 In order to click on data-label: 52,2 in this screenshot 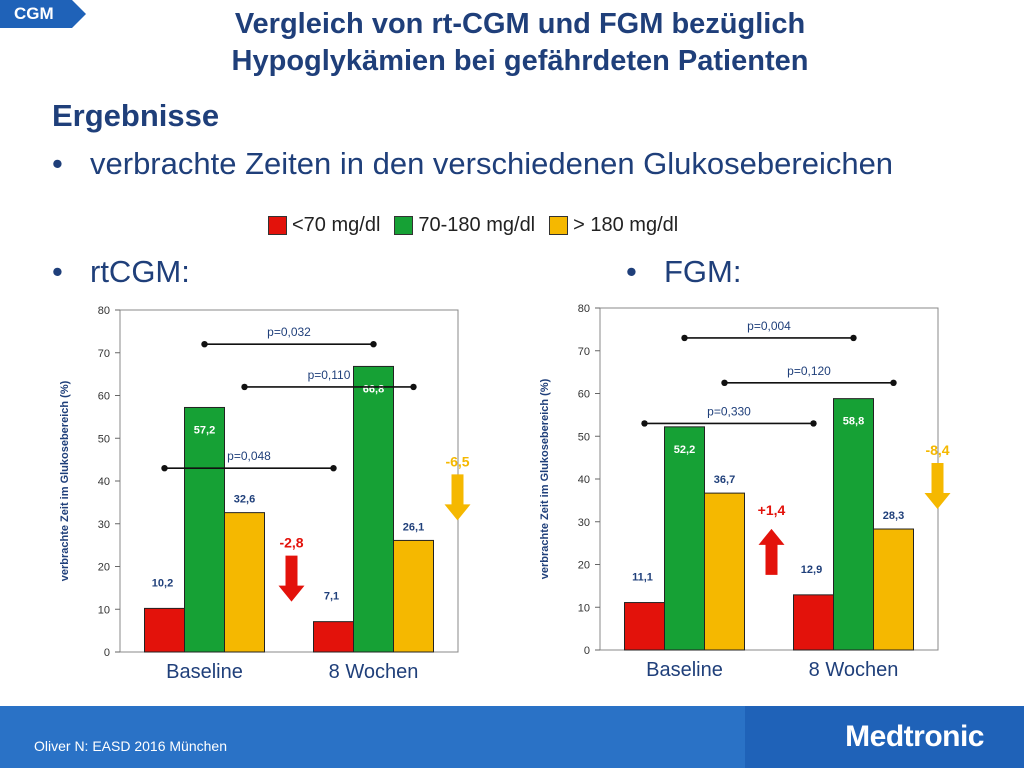, I will do `click(684, 450)`.